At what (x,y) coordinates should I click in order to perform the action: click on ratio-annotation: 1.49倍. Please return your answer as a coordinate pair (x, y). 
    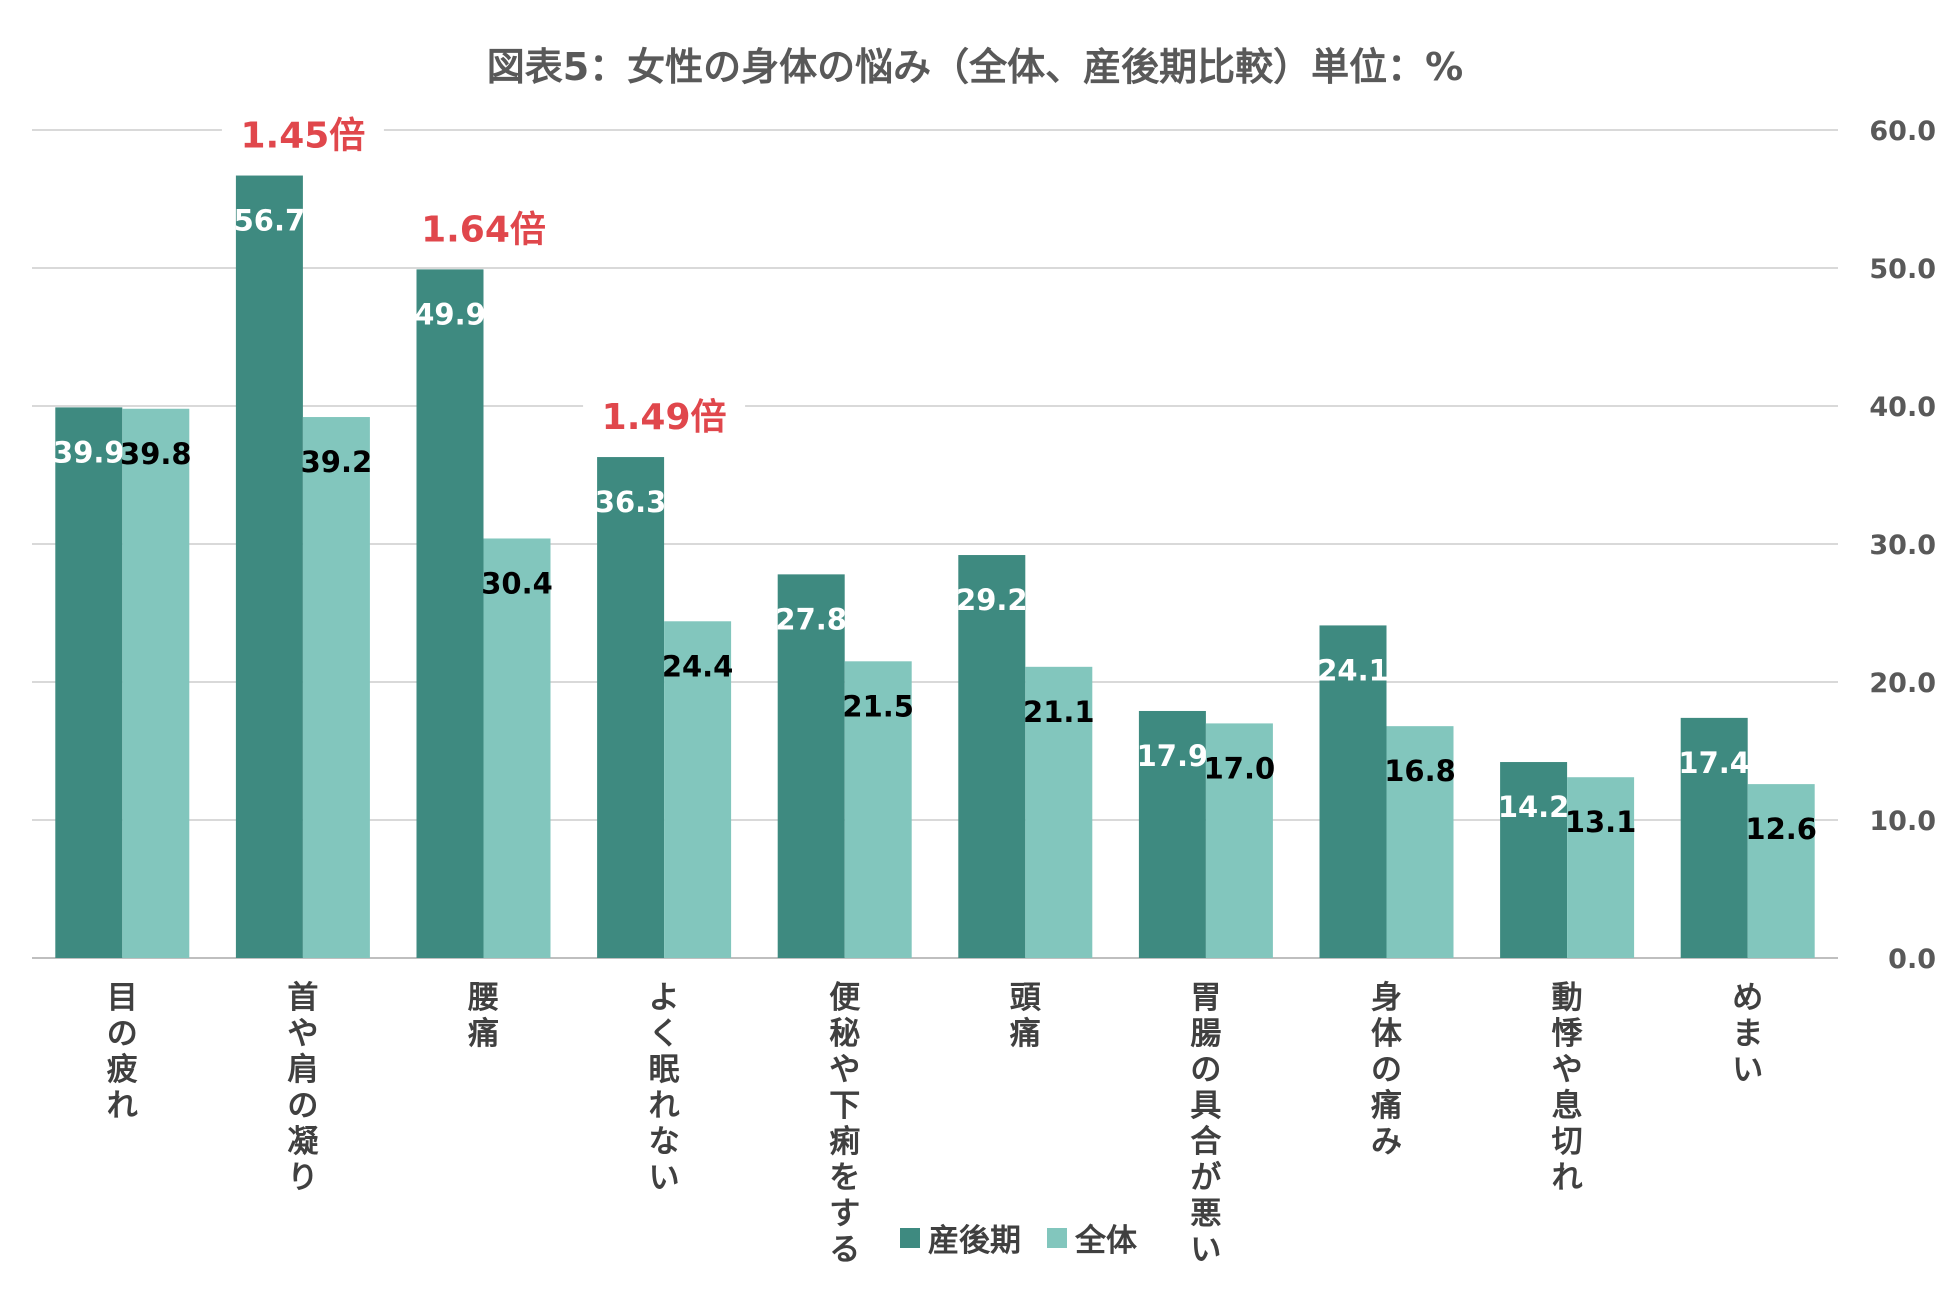
    Looking at the image, I should click on (664, 417).